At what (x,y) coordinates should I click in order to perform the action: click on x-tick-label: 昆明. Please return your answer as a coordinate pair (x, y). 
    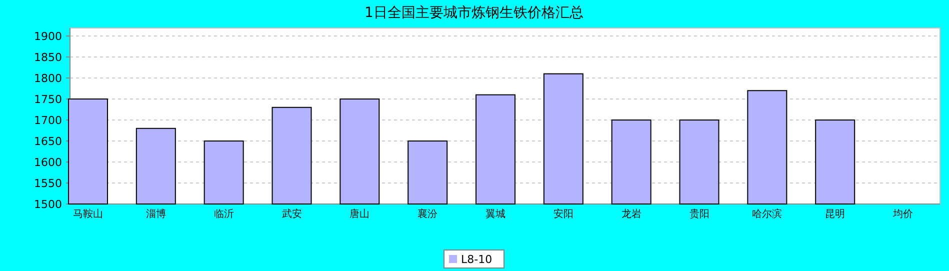
    Looking at the image, I should click on (835, 214).